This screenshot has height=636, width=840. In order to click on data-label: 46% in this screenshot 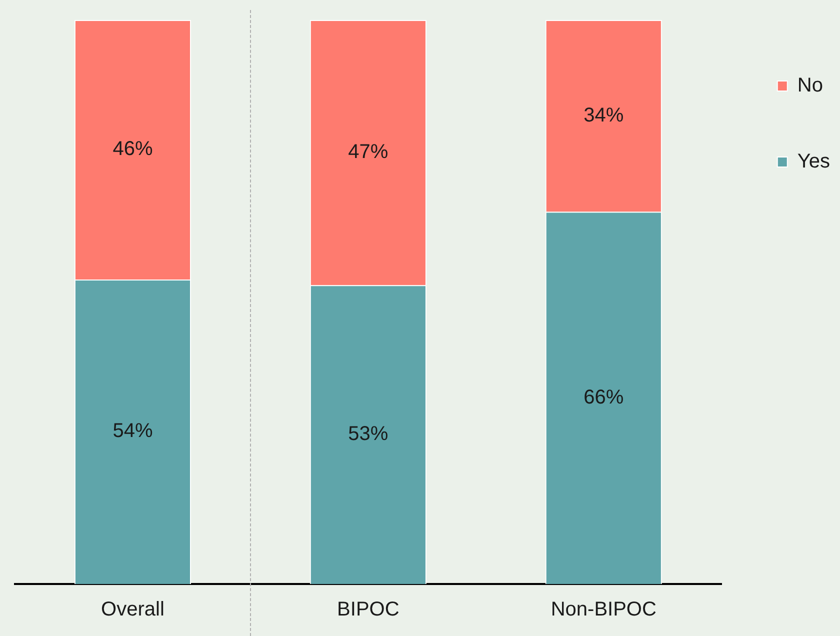, I will do `click(132, 149)`.